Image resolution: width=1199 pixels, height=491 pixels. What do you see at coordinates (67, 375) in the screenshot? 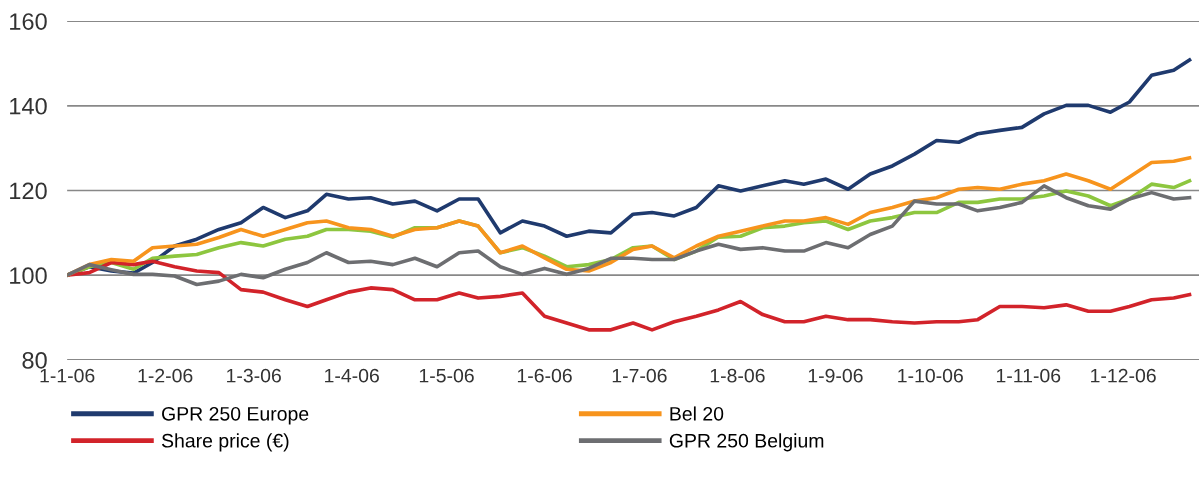
I see `x-tick-label: 1-1-06` at bounding box center [67, 375].